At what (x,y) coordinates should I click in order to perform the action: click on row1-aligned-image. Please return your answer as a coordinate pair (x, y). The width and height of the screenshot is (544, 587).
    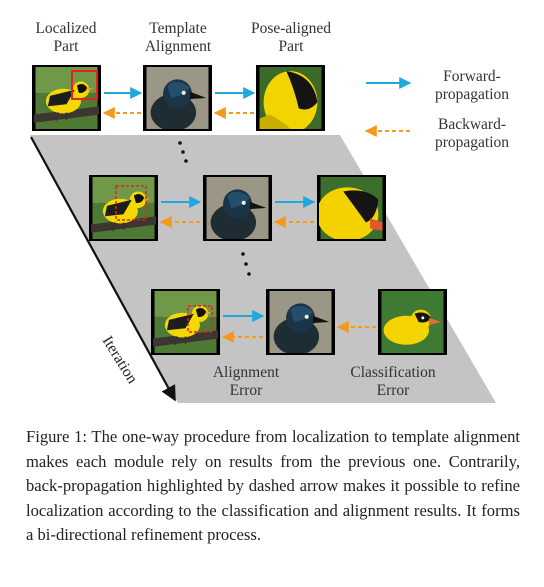
    Looking at the image, I should click on (290, 98).